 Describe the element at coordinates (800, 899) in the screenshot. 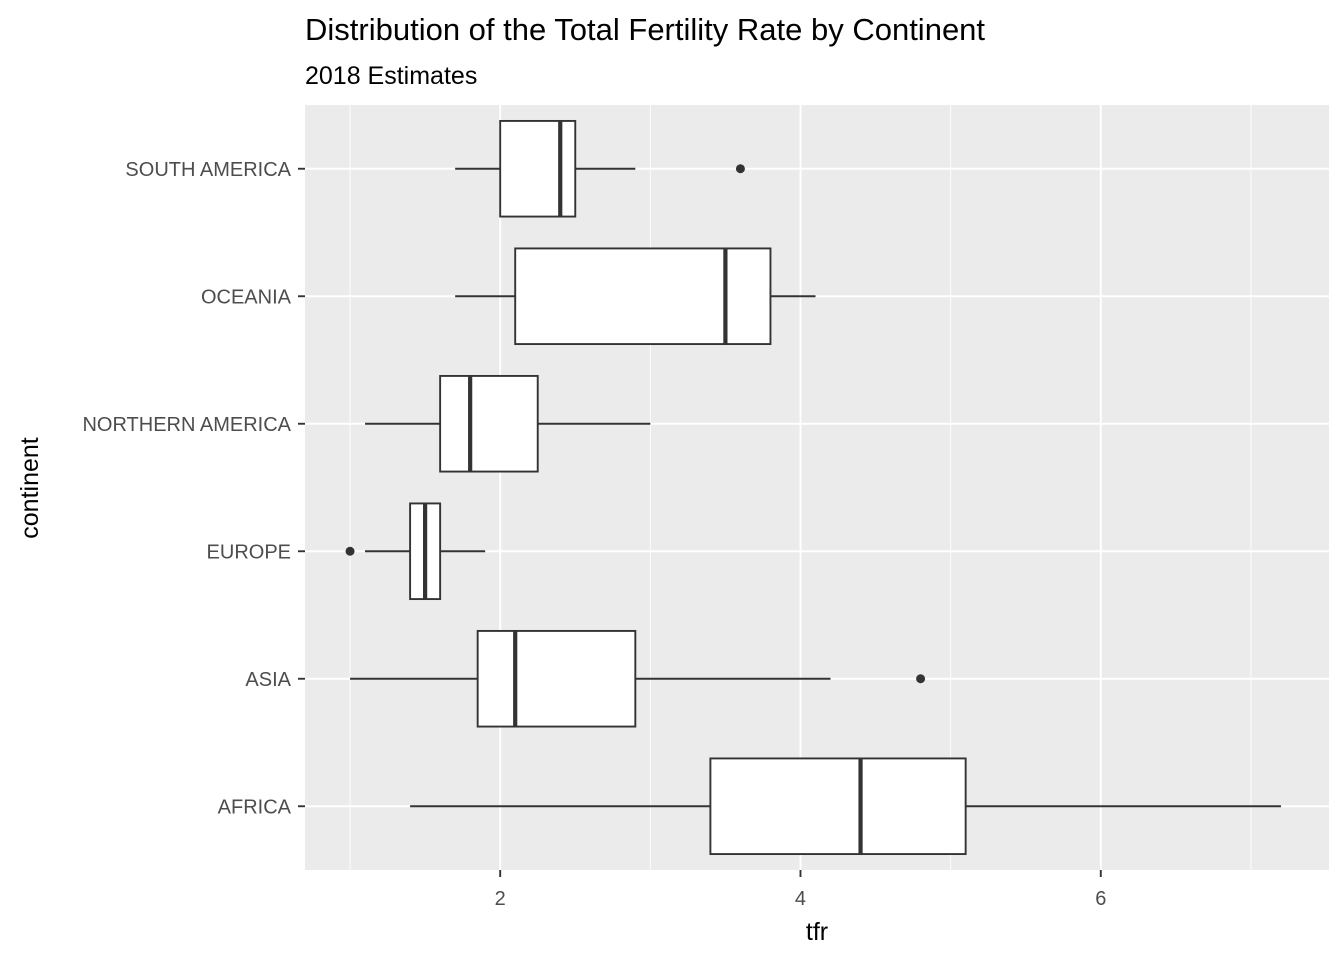

I see `x-tick-label: 4` at that location.